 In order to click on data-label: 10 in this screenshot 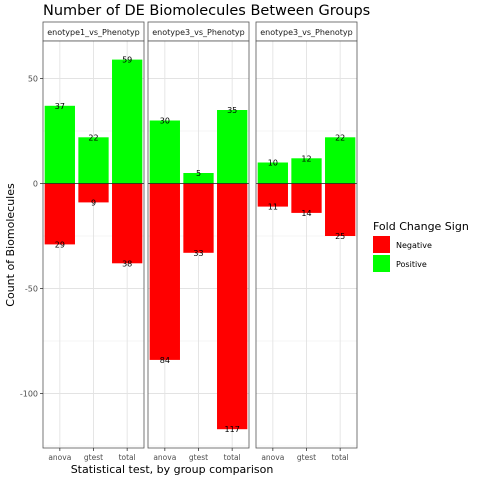, I will do `click(273, 163)`.